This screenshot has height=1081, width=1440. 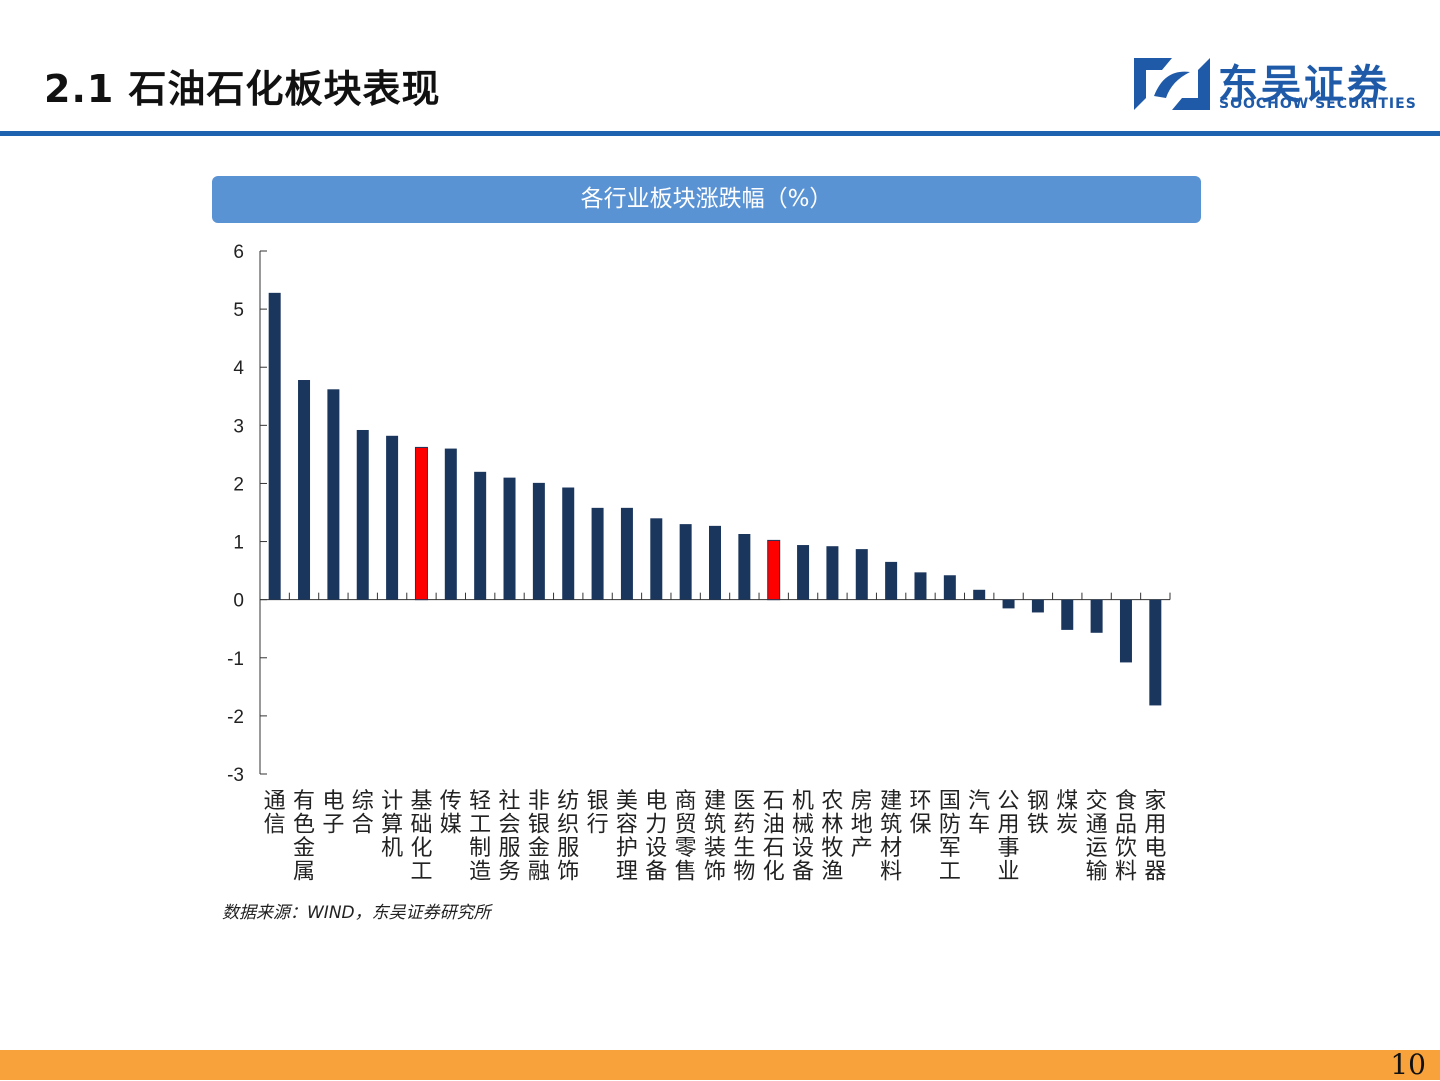 What do you see at coordinates (238, 484) in the screenshot?
I see `y-tick-label: 2` at bounding box center [238, 484].